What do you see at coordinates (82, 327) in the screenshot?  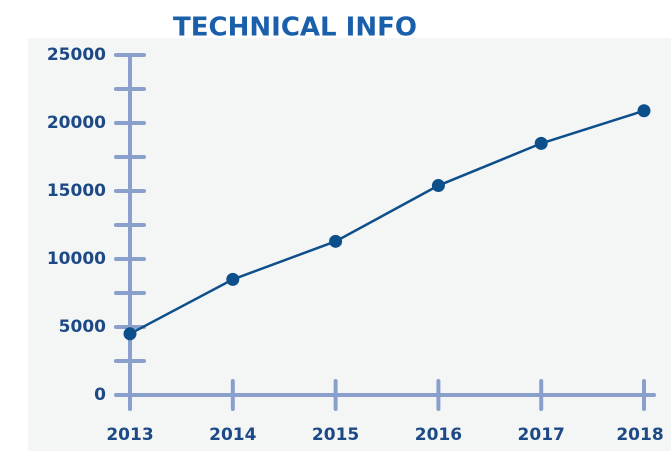 I see `y-tick-label: 5000` at bounding box center [82, 327].